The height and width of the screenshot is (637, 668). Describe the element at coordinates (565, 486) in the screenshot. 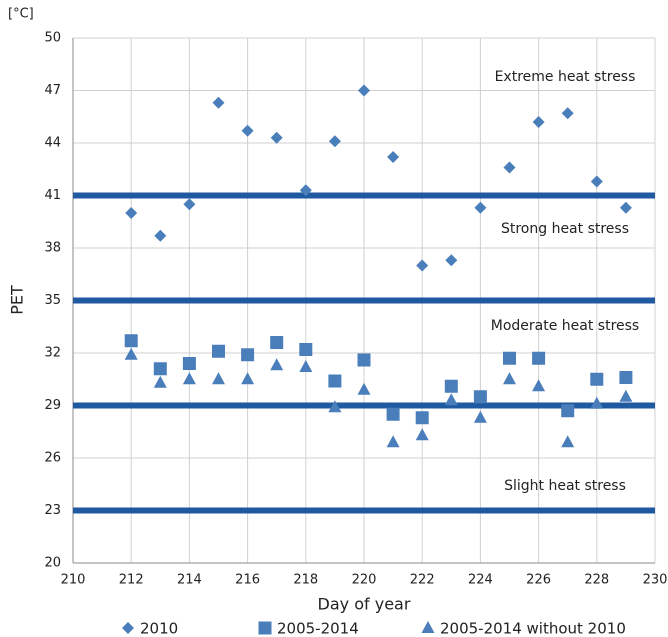

I see `annotation: Slight heat stress` at that location.